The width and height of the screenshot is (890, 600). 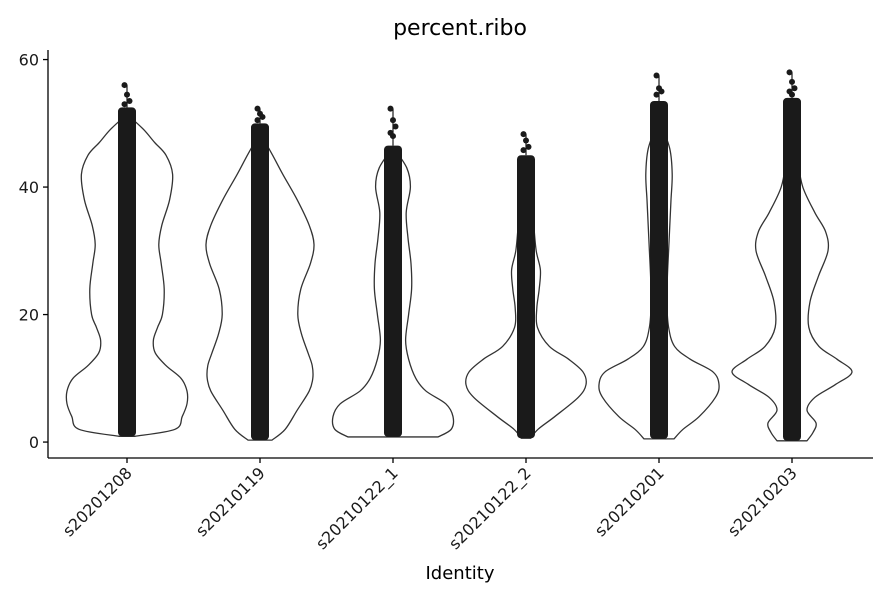 What do you see at coordinates (460, 28) in the screenshot?
I see `chart-title: percent.ribo` at bounding box center [460, 28].